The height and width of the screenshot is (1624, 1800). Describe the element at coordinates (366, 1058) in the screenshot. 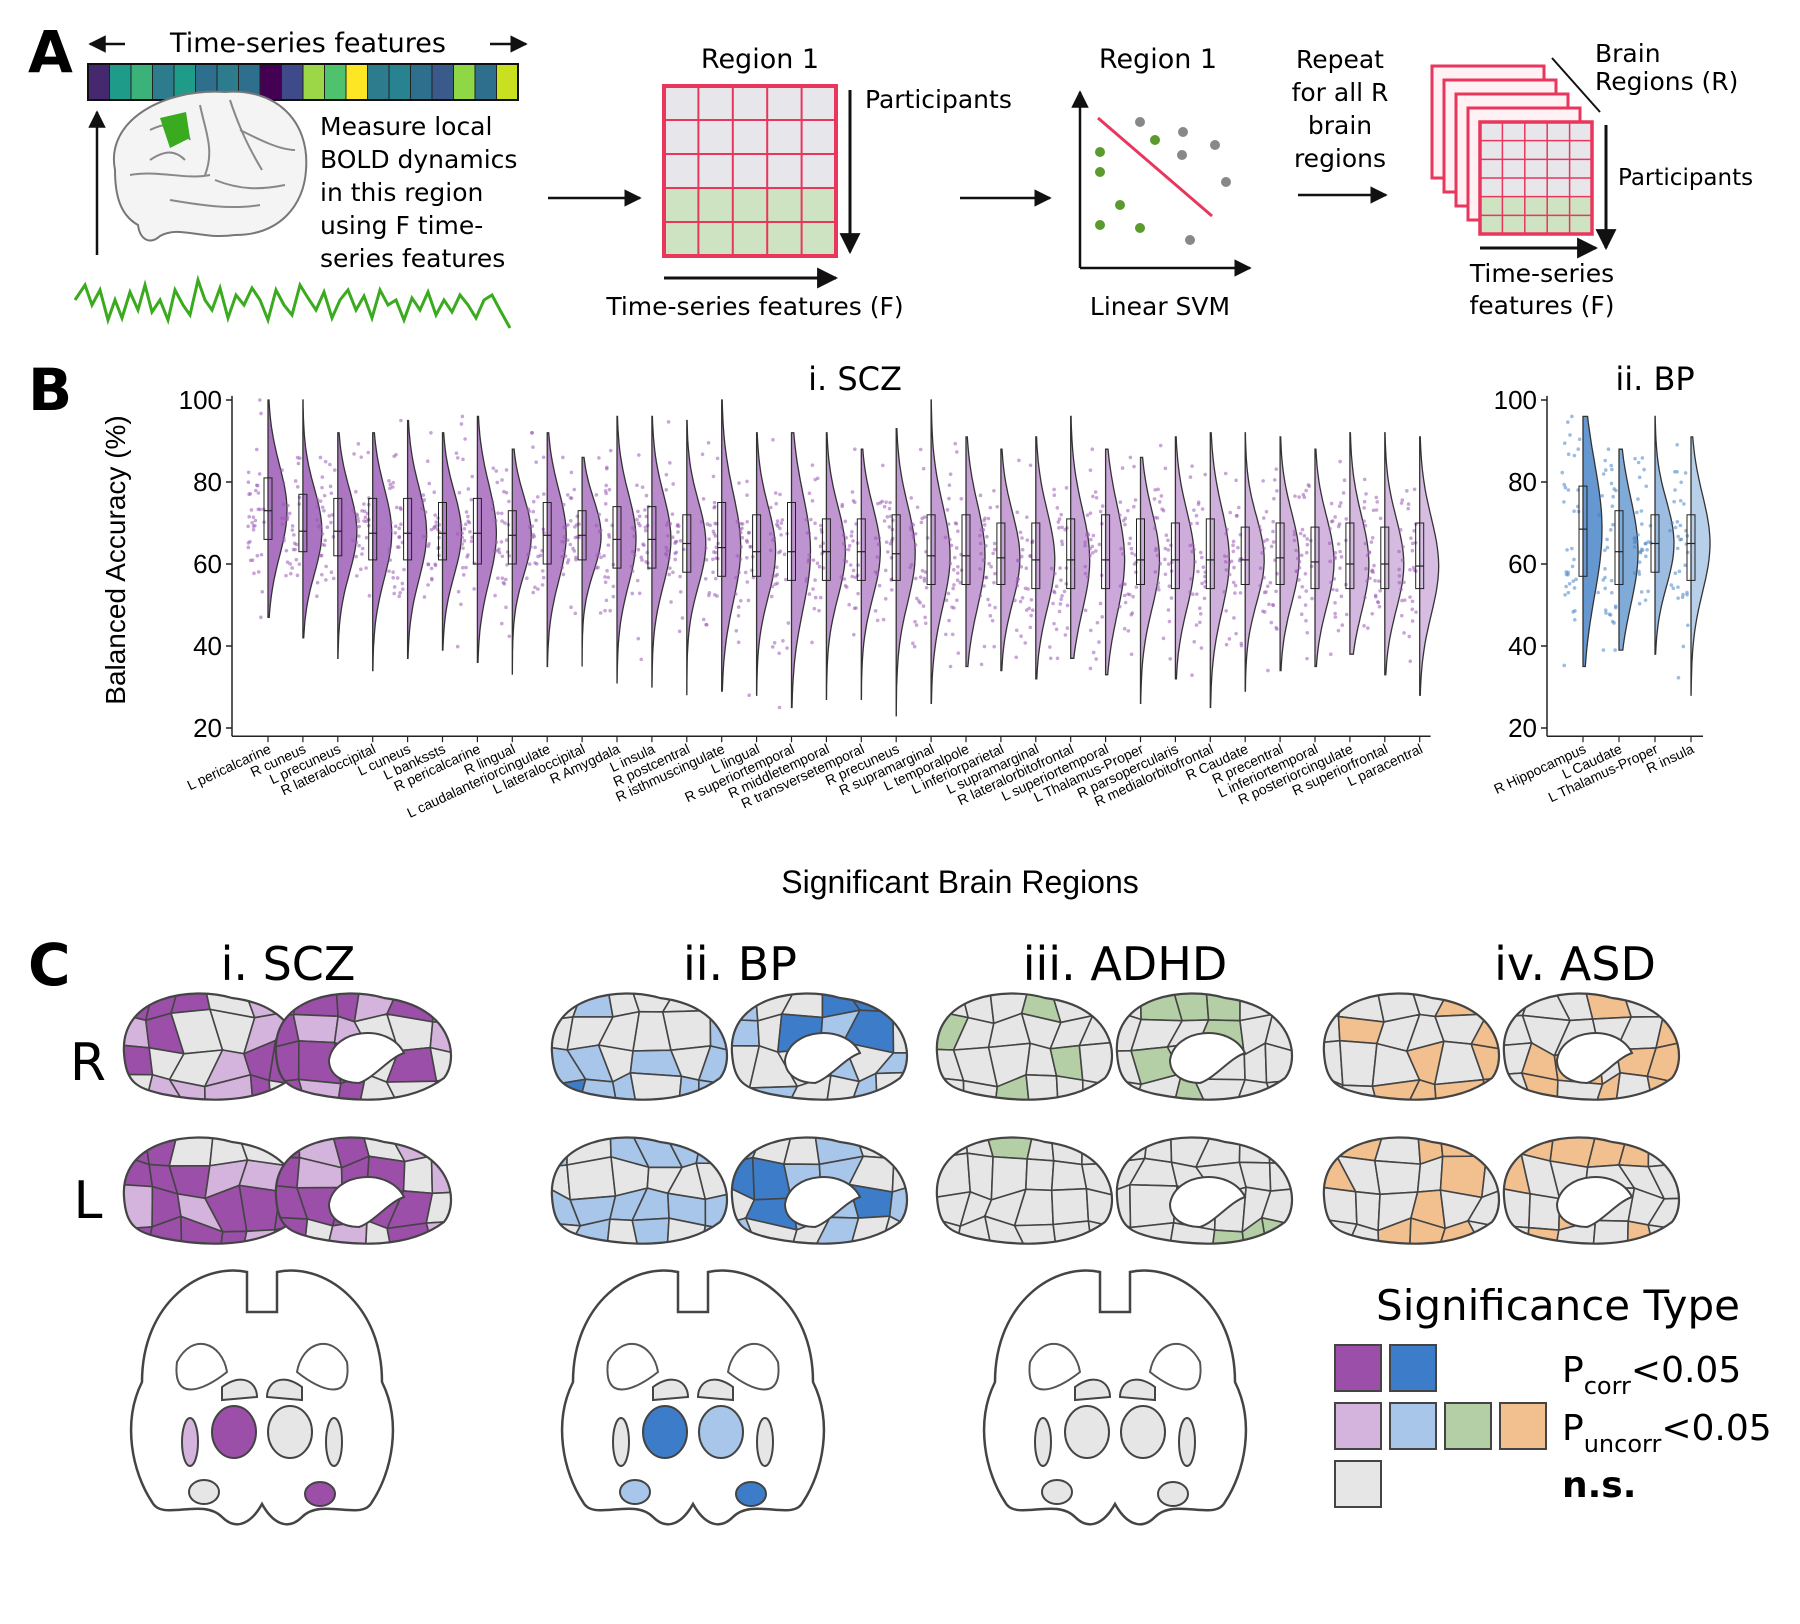

I see `medial-wall` at that location.